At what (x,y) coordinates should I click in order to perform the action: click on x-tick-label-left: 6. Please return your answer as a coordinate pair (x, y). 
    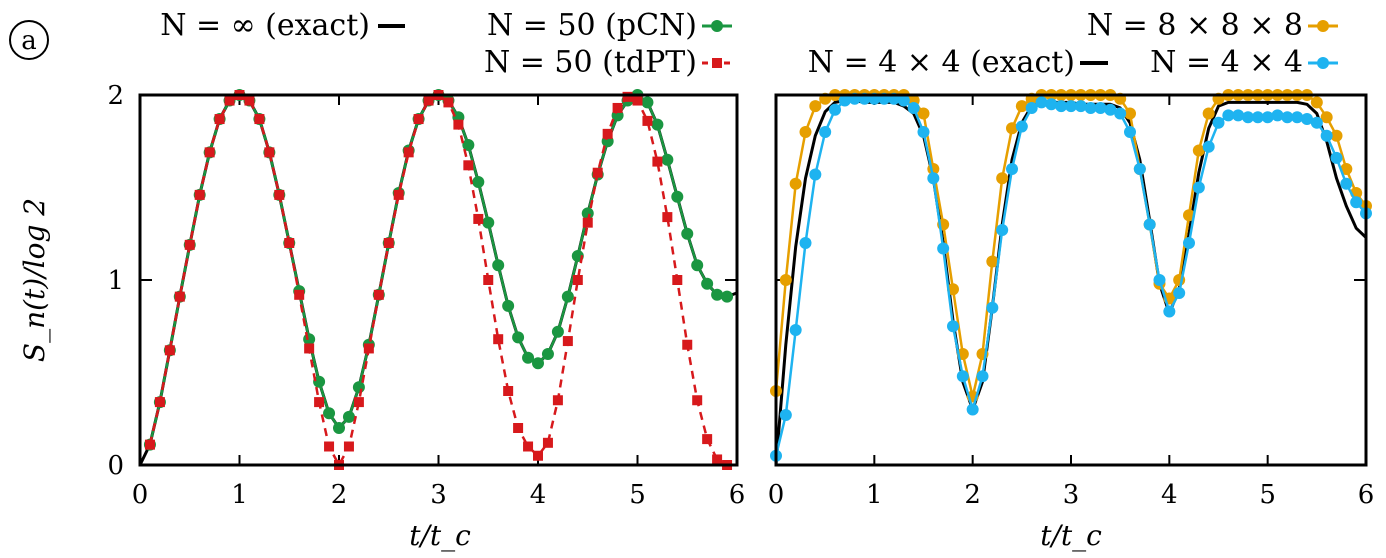
    Looking at the image, I should click on (737, 495).